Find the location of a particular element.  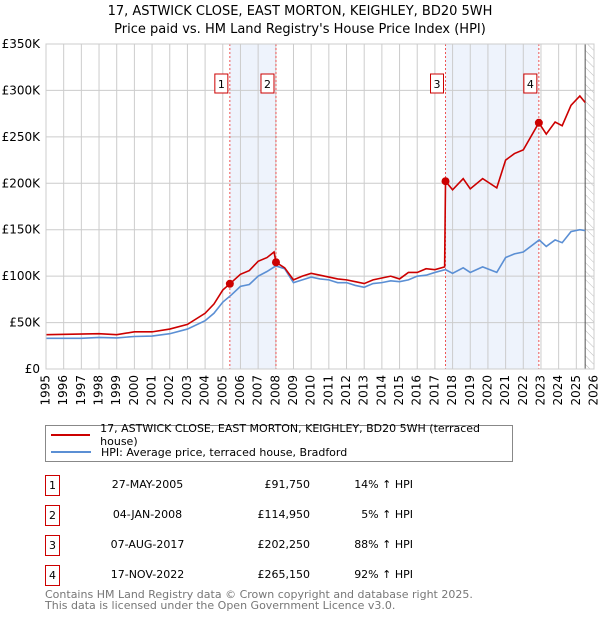

legend-swatch-red is located at coordinates (71, 435).